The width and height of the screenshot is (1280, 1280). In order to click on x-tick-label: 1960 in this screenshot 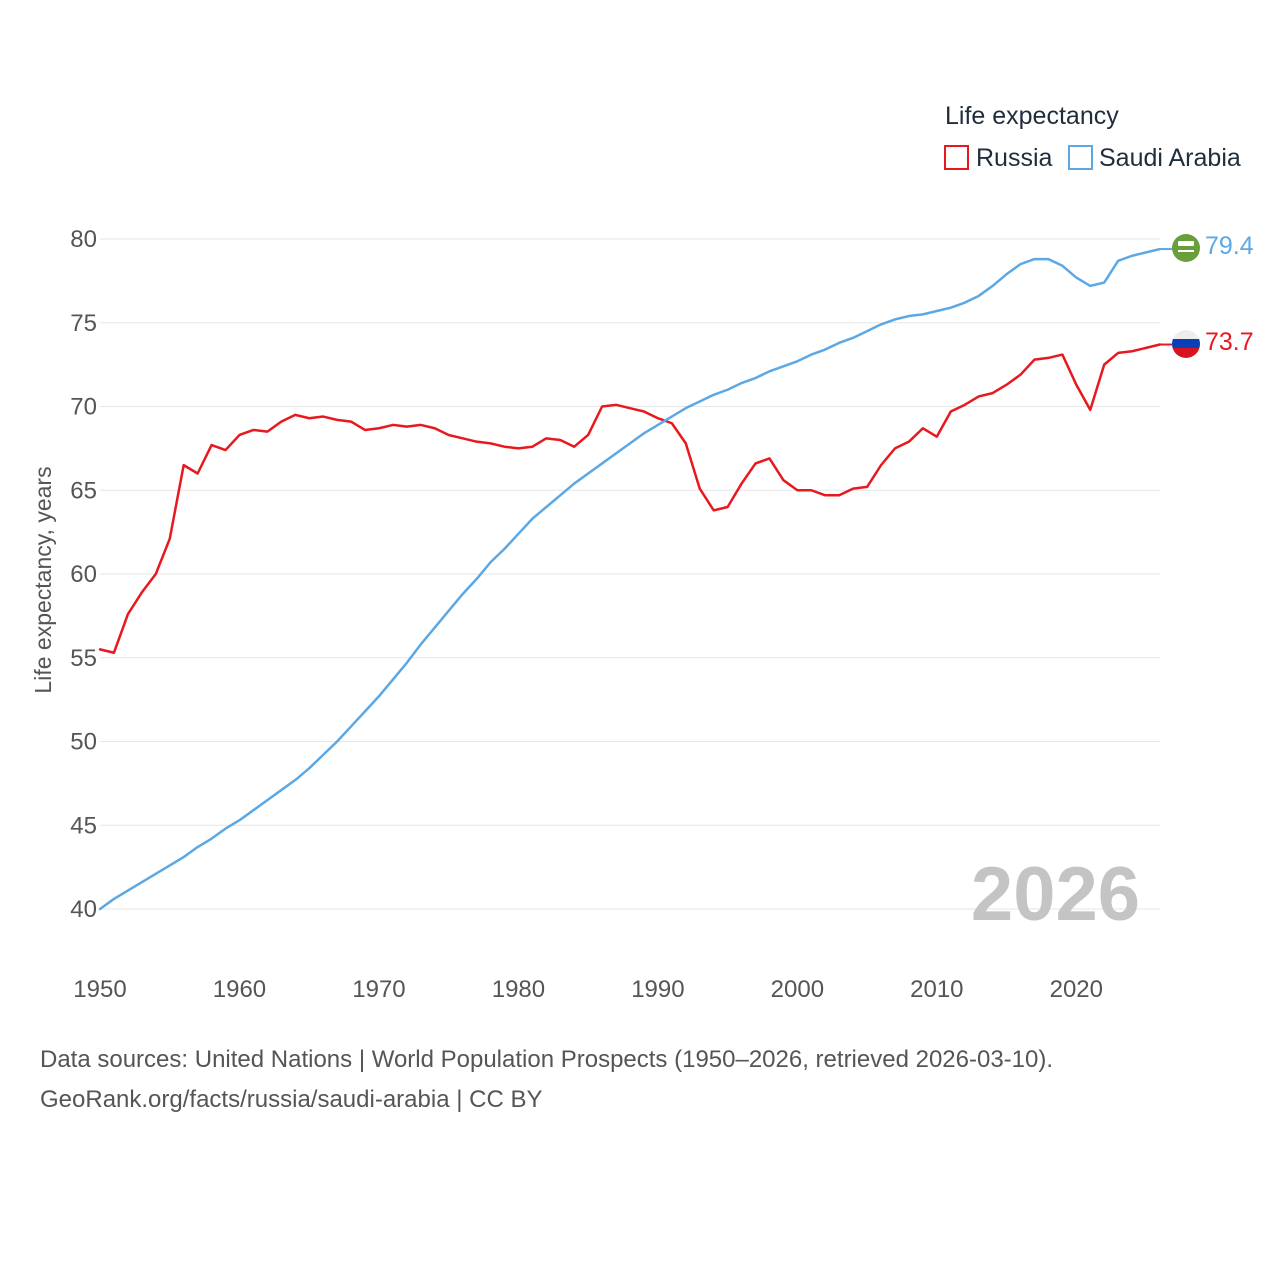, I will do `click(239, 989)`.